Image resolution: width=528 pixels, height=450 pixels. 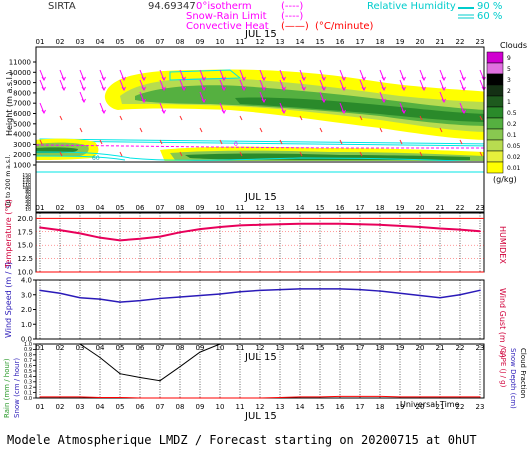 What do you see at coordinates (420, 208) in the screenshot?
I see `hour-label-temp: 20` at bounding box center [420, 208].